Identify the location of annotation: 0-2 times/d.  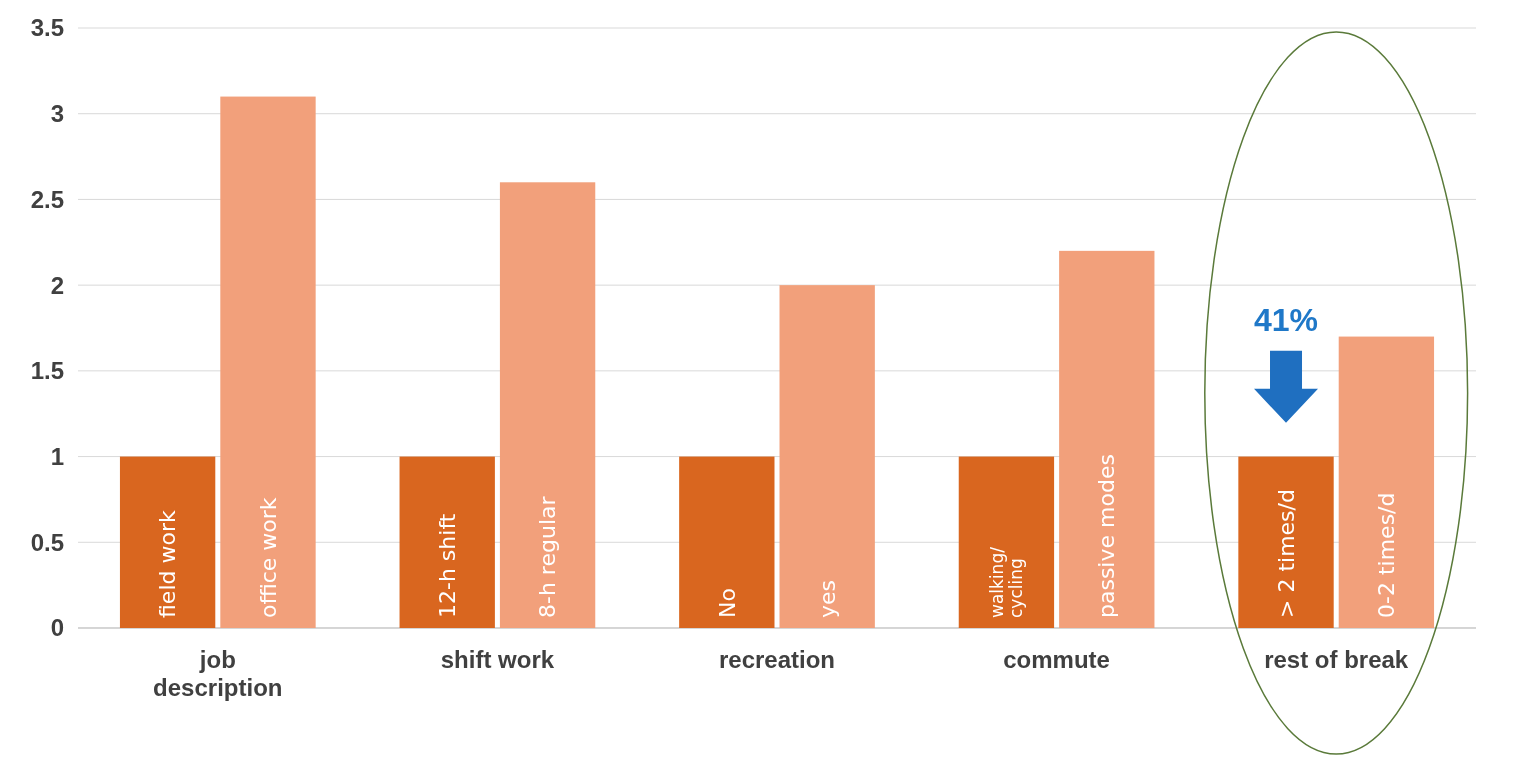
(1387, 555).